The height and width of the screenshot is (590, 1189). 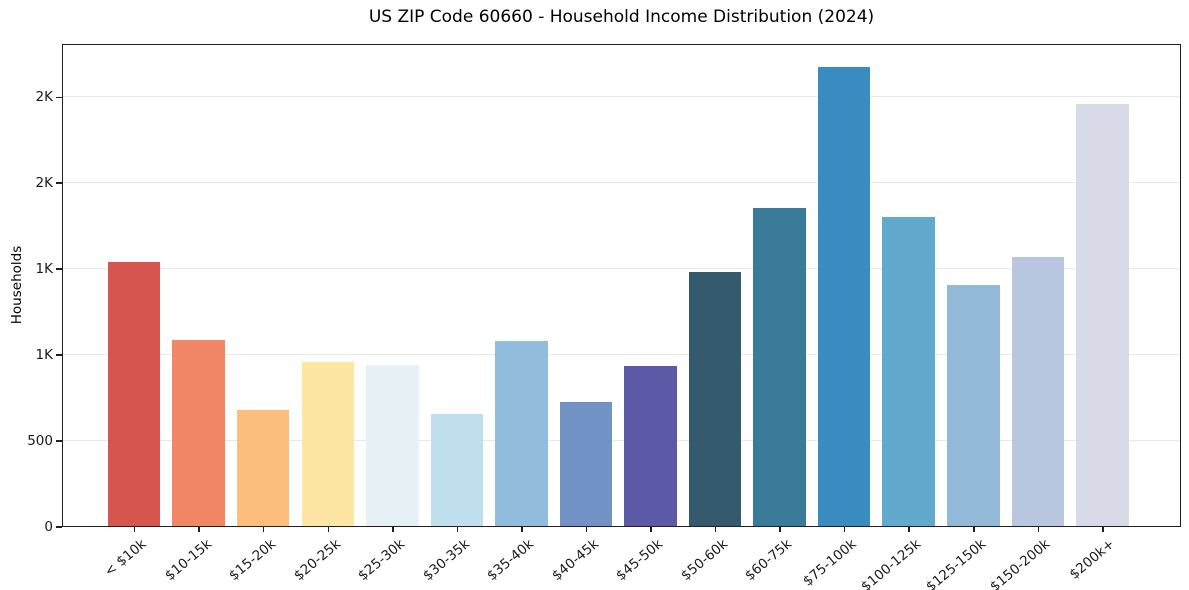 I want to click on x-tick-label: $10-15k, so click(x=188, y=560).